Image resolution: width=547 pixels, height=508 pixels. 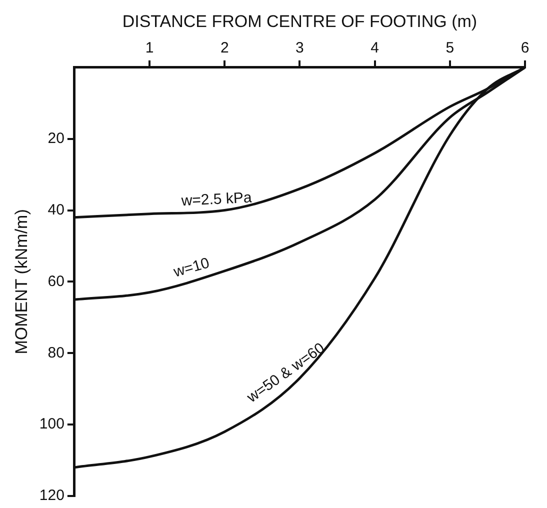 What do you see at coordinates (56, 281) in the screenshot?
I see `y-tick-label: 60` at bounding box center [56, 281].